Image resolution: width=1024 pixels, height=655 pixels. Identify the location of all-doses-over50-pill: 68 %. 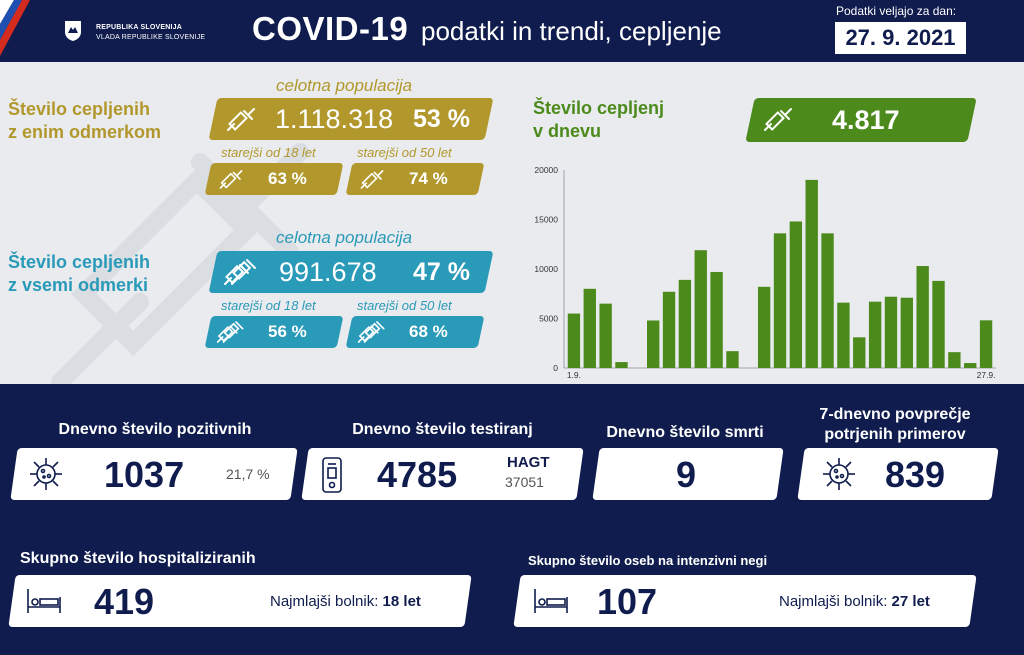
(415, 332).